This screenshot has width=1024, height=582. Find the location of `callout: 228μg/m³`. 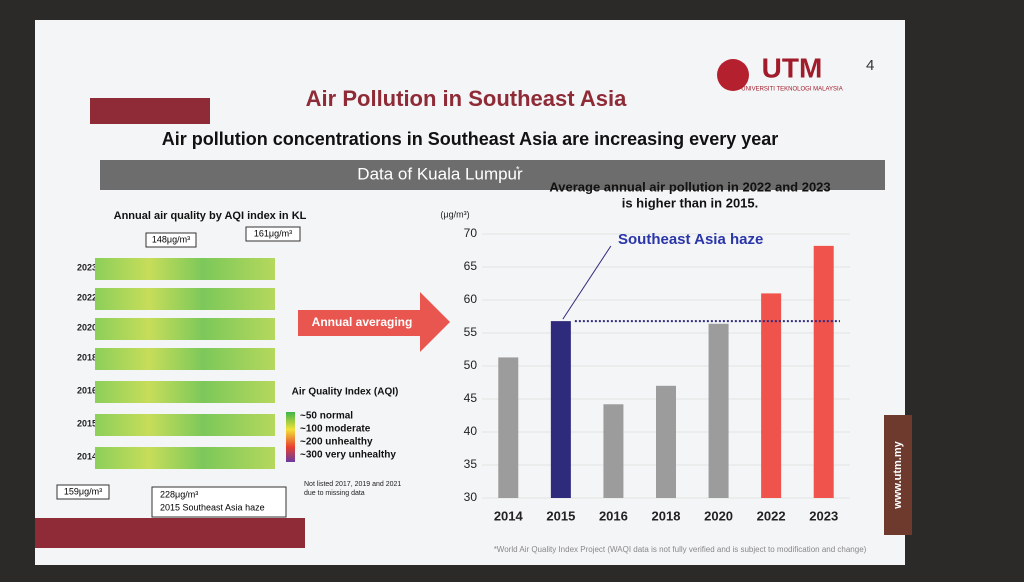

callout: 228μg/m³ is located at coordinates (179, 494).